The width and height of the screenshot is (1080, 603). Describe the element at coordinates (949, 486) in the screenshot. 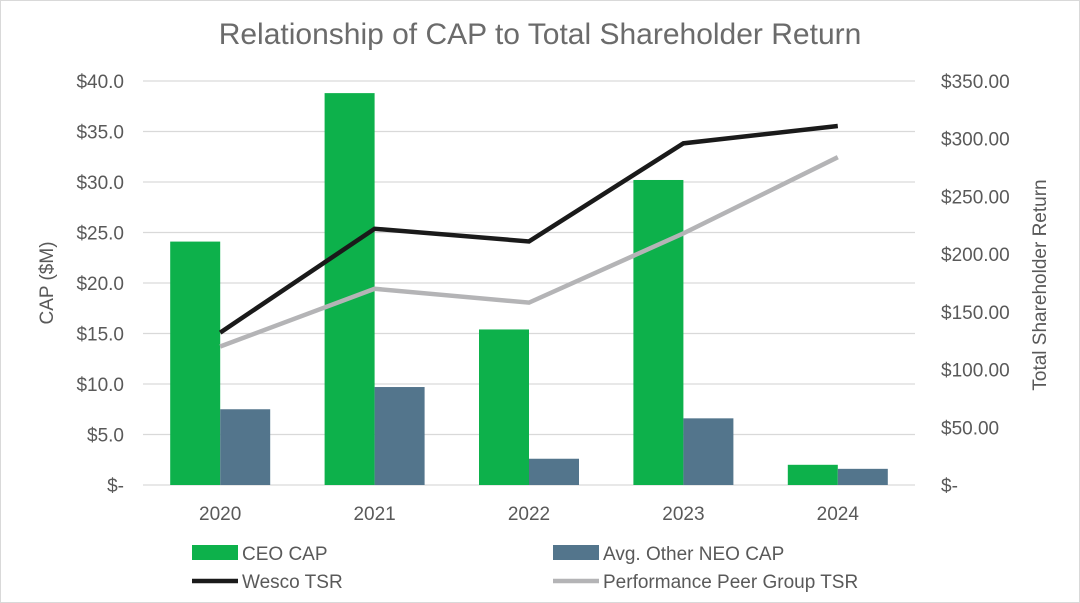

I see `y2-tick-label: $-` at that location.